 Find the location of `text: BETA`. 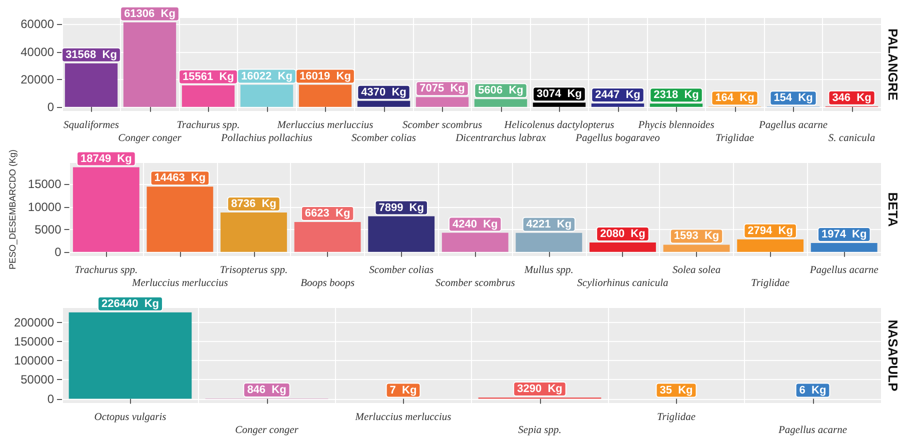

text: BETA is located at coordinates (893, 210).